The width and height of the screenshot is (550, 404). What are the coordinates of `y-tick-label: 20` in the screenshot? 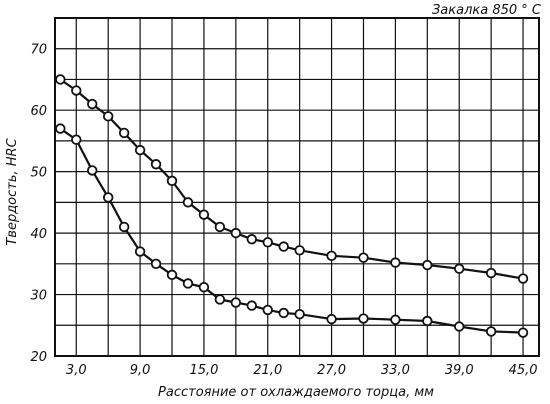 It's located at (38, 357).